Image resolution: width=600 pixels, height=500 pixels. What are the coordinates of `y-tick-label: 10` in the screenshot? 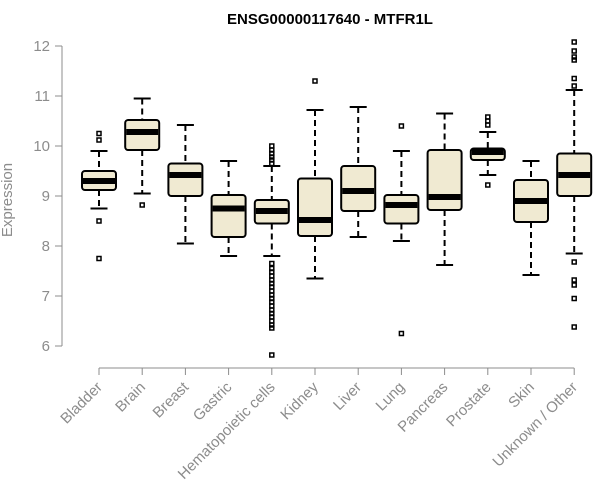 It's located at (41, 146).